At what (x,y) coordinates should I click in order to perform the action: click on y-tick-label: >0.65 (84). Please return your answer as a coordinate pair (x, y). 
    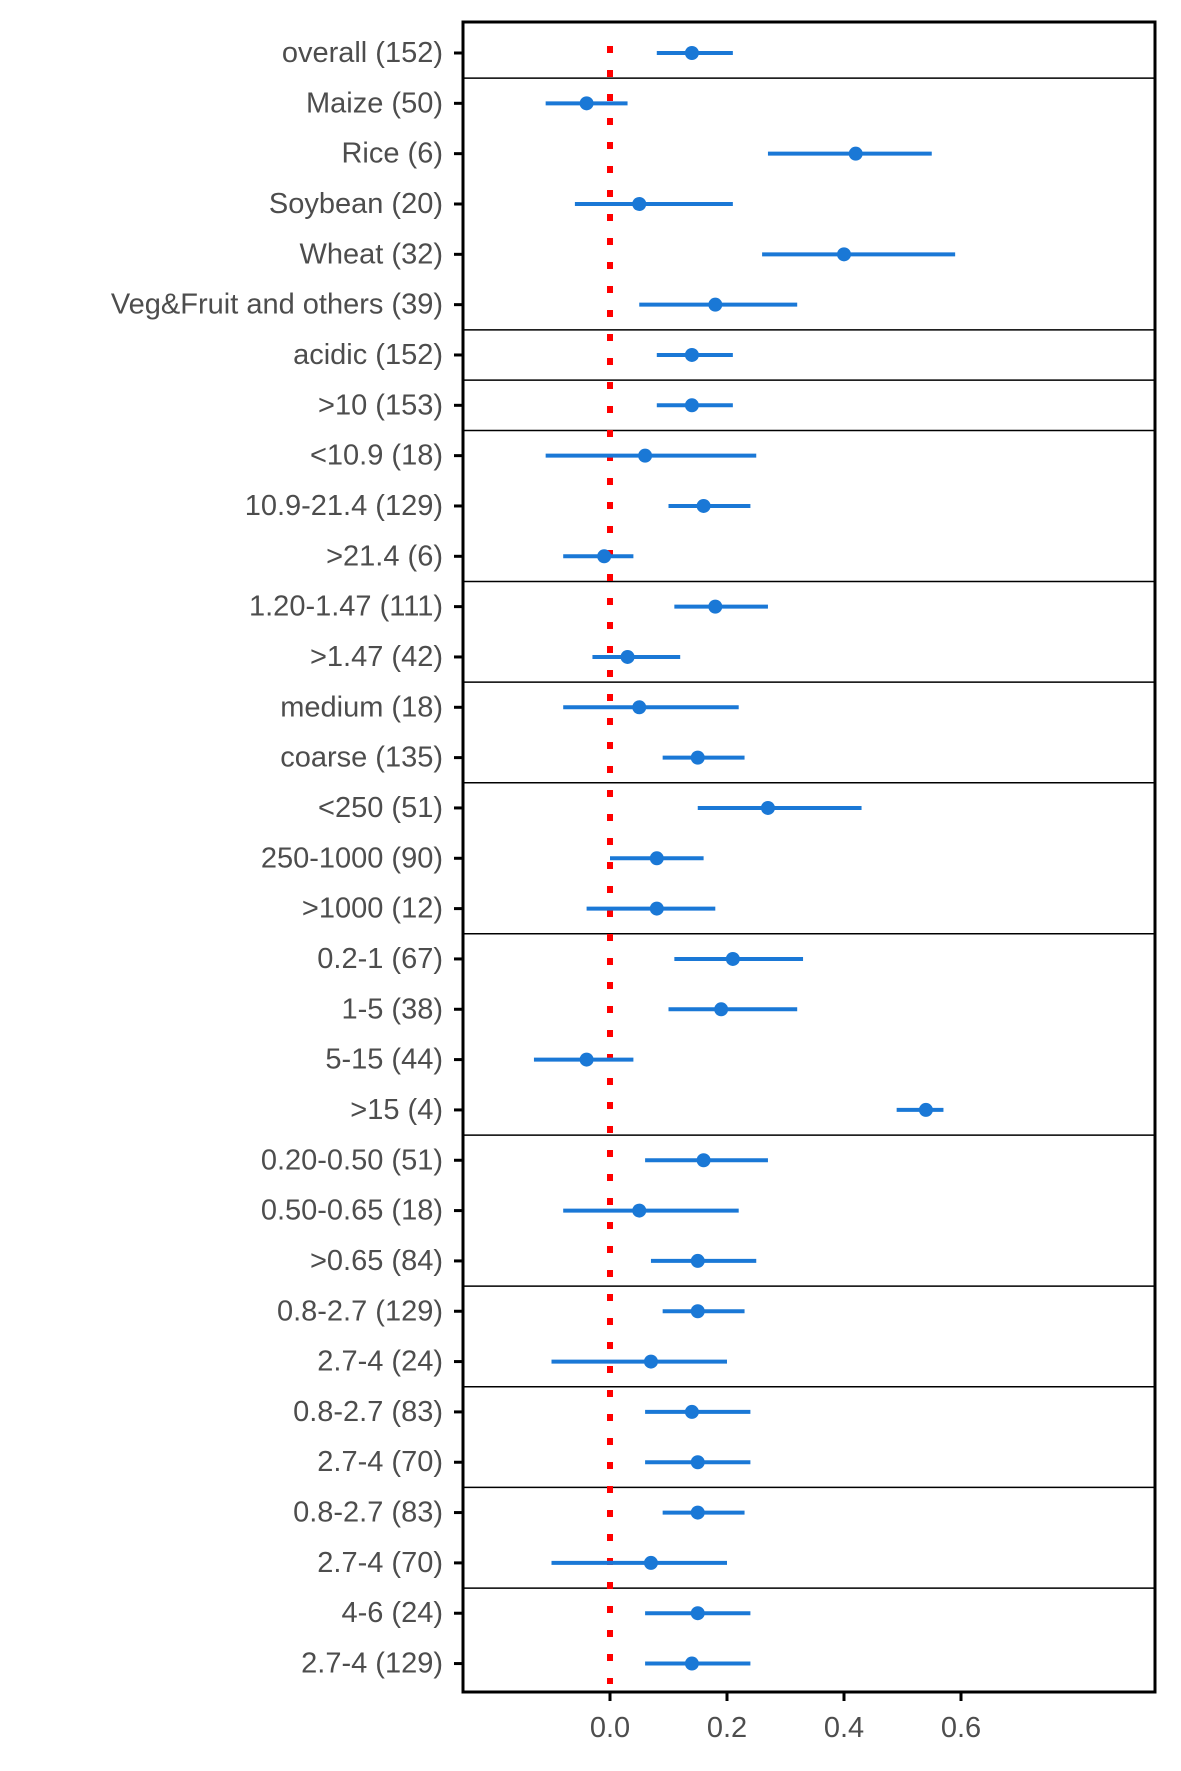
    Looking at the image, I should click on (376, 1261).